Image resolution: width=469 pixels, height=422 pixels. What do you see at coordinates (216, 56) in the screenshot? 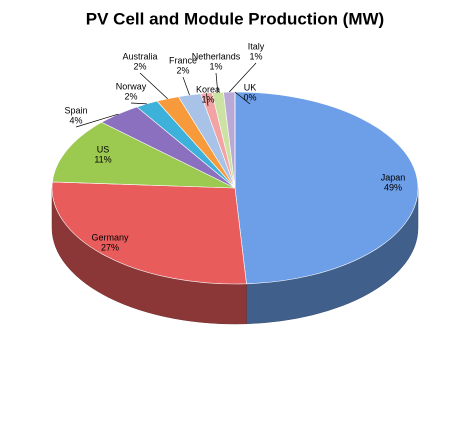
I see `category-label: Netherlands` at bounding box center [216, 56].